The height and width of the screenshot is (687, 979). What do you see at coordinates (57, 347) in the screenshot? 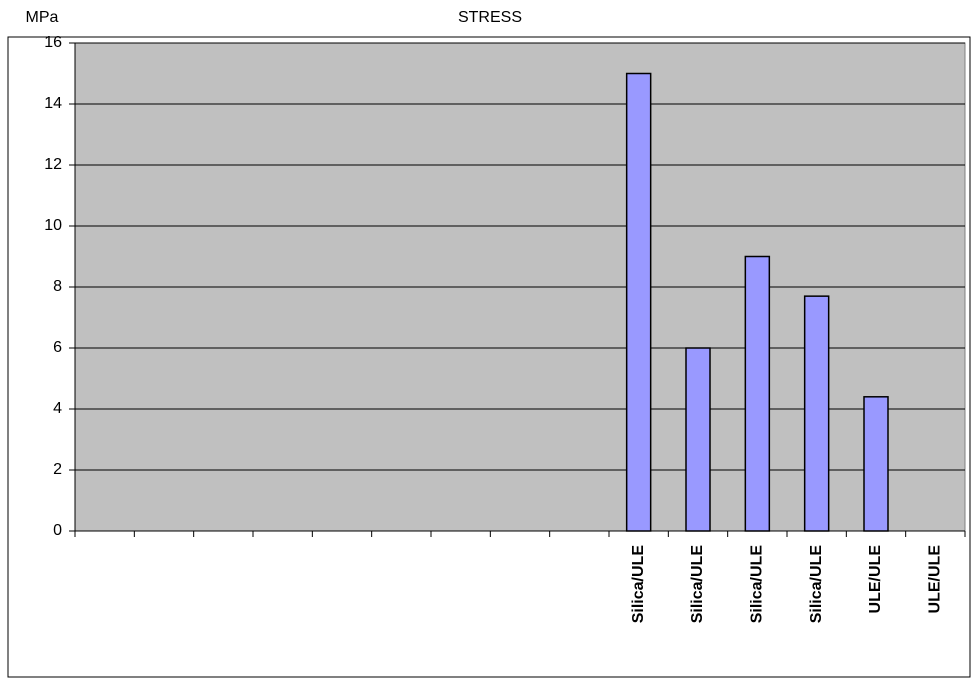
I see `y-tick-label: 6` at bounding box center [57, 347].